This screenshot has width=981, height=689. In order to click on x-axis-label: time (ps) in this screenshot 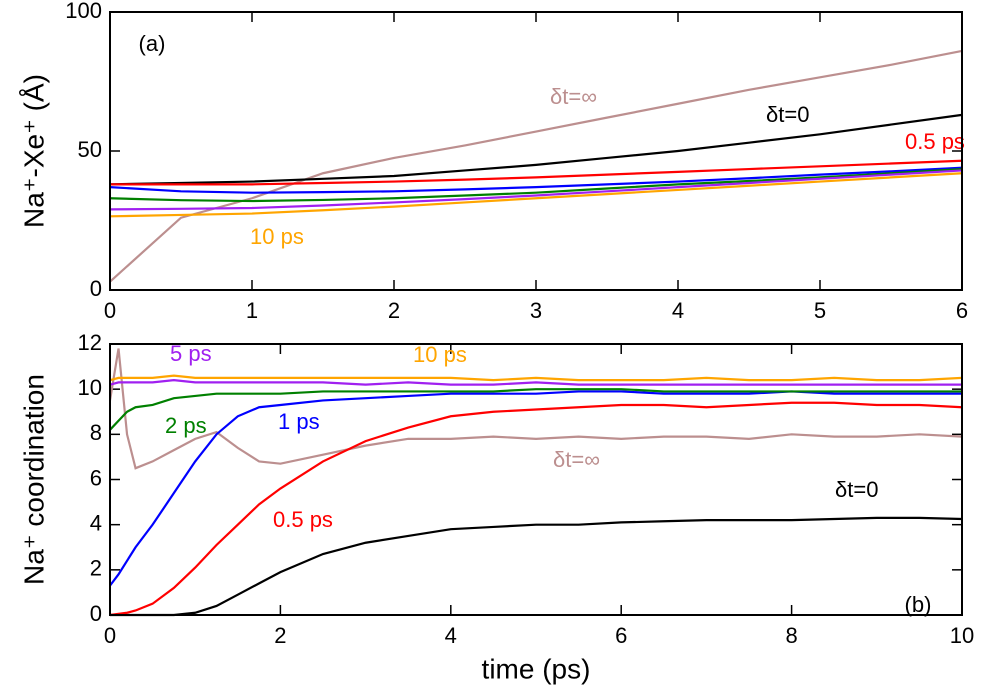, I will do `click(536, 668)`.